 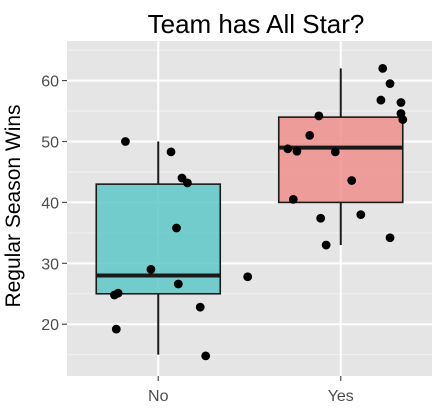 What do you see at coordinates (50, 264) in the screenshot?
I see `y-tick-label: 30` at bounding box center [50, 264].